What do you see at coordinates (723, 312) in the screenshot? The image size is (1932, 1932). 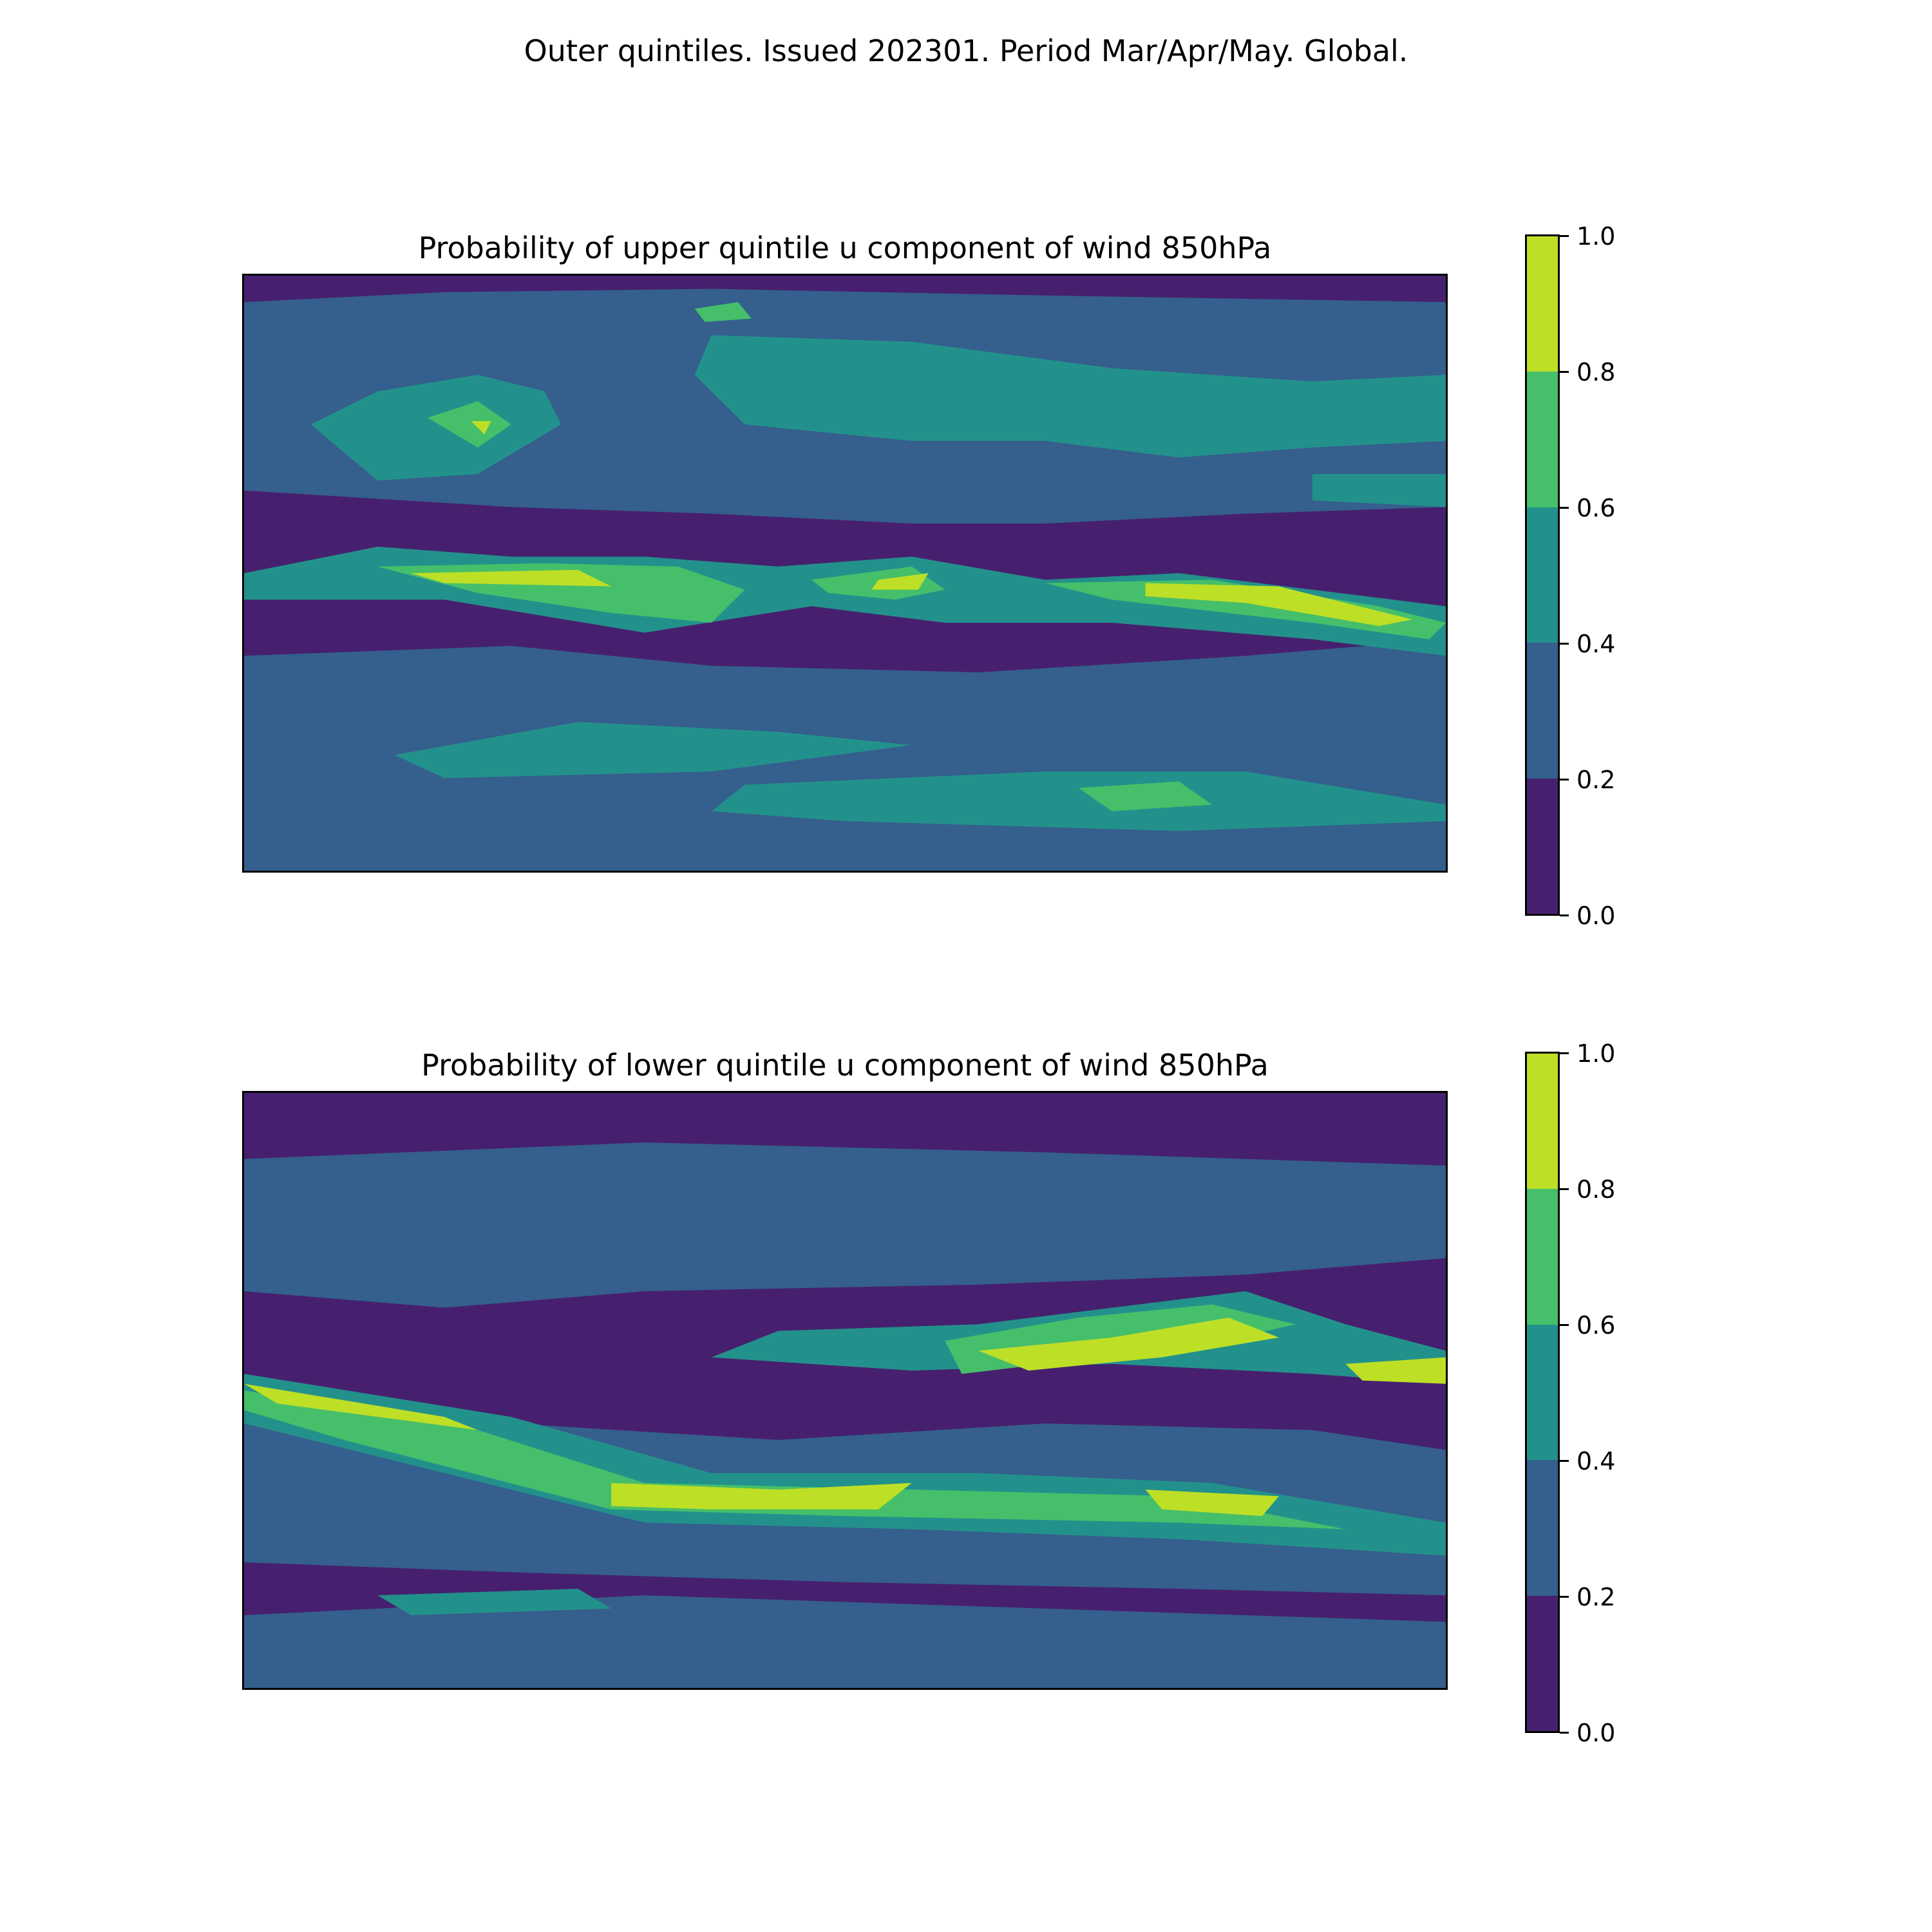 I see `contour-greenland-patch` at bounding box center [723, 312].